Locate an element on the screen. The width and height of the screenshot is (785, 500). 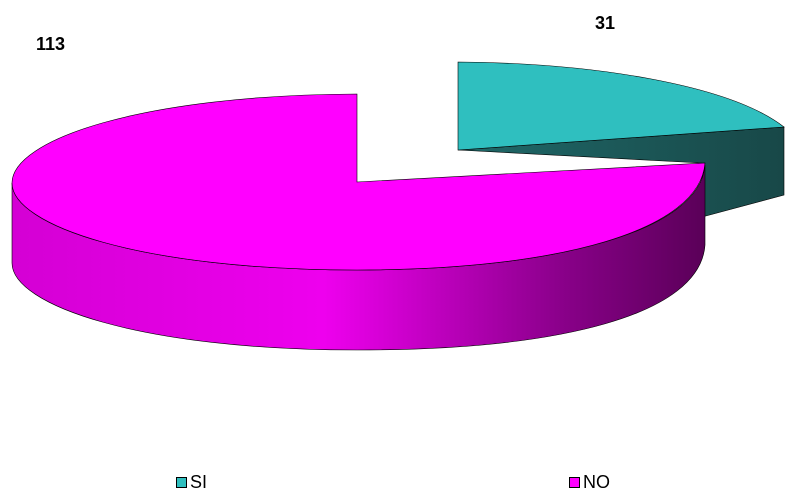
pie-slice-si-top is located at coordinates (621, 106).